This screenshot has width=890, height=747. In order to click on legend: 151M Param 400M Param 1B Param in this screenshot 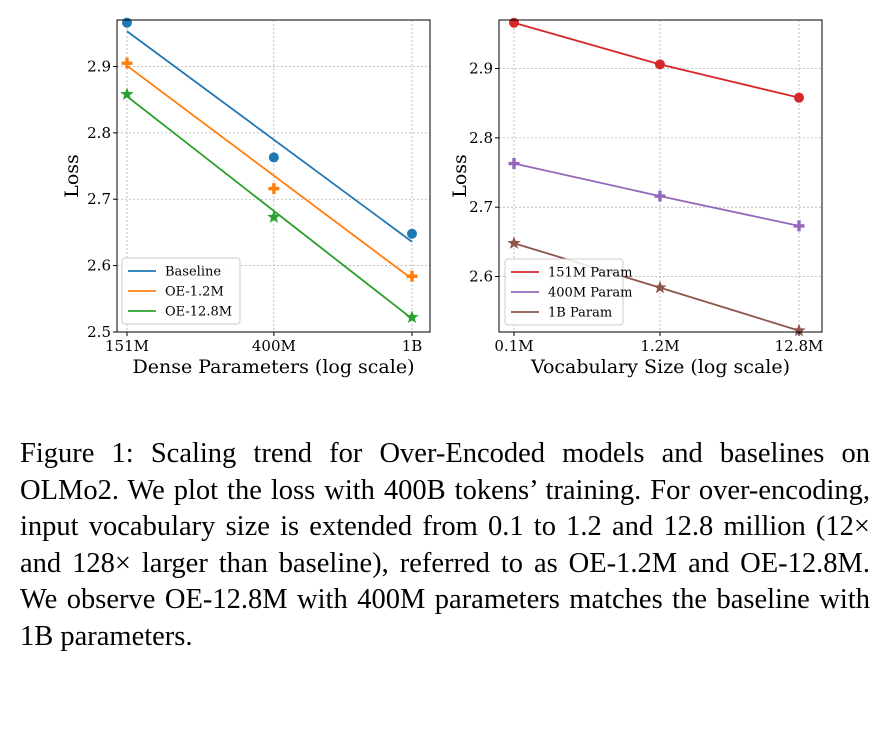, I will do `click(568, 292)`.